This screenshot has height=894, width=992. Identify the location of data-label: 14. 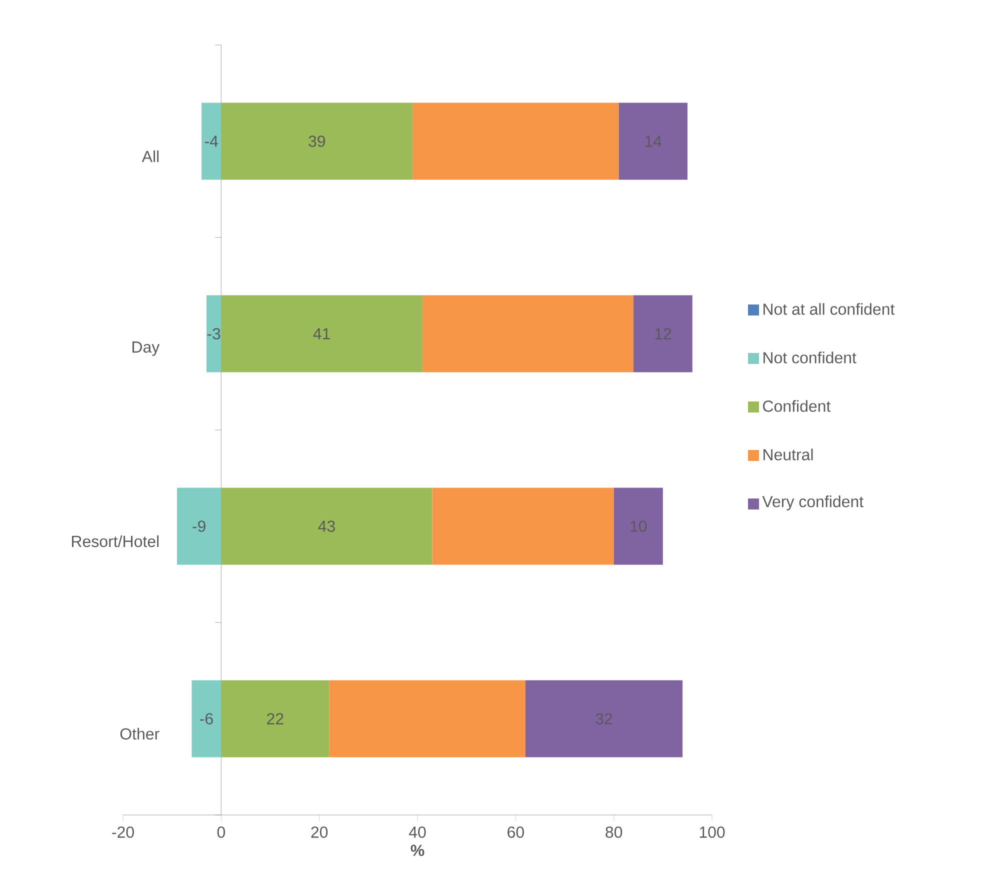
(653, 141).